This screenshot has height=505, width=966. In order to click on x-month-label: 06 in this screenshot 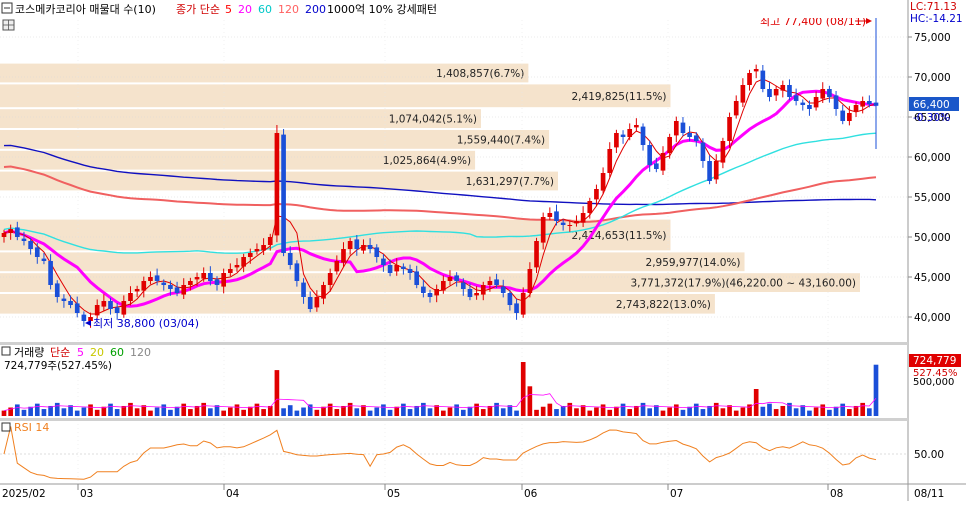, I will do `click(531, 494)`.